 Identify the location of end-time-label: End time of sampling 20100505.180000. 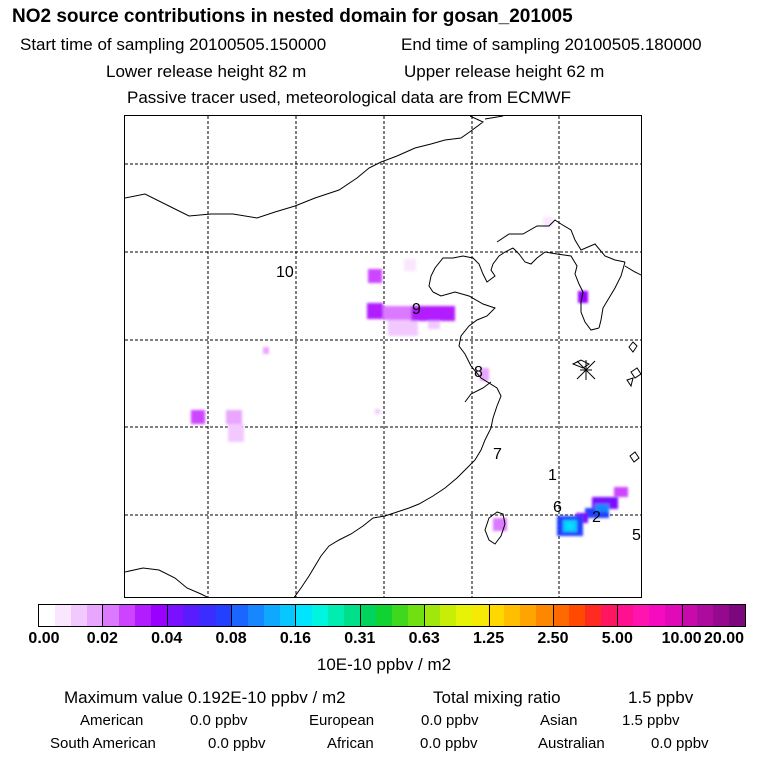
(551, 44).